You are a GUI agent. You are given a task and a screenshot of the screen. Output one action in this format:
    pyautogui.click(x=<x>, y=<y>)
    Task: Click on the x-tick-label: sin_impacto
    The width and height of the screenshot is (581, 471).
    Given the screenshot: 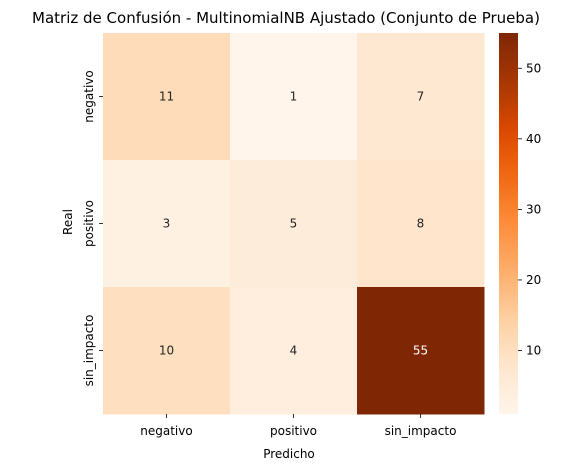 What is the action you would take?
    pyautogui.click(x=421, y=431)
    